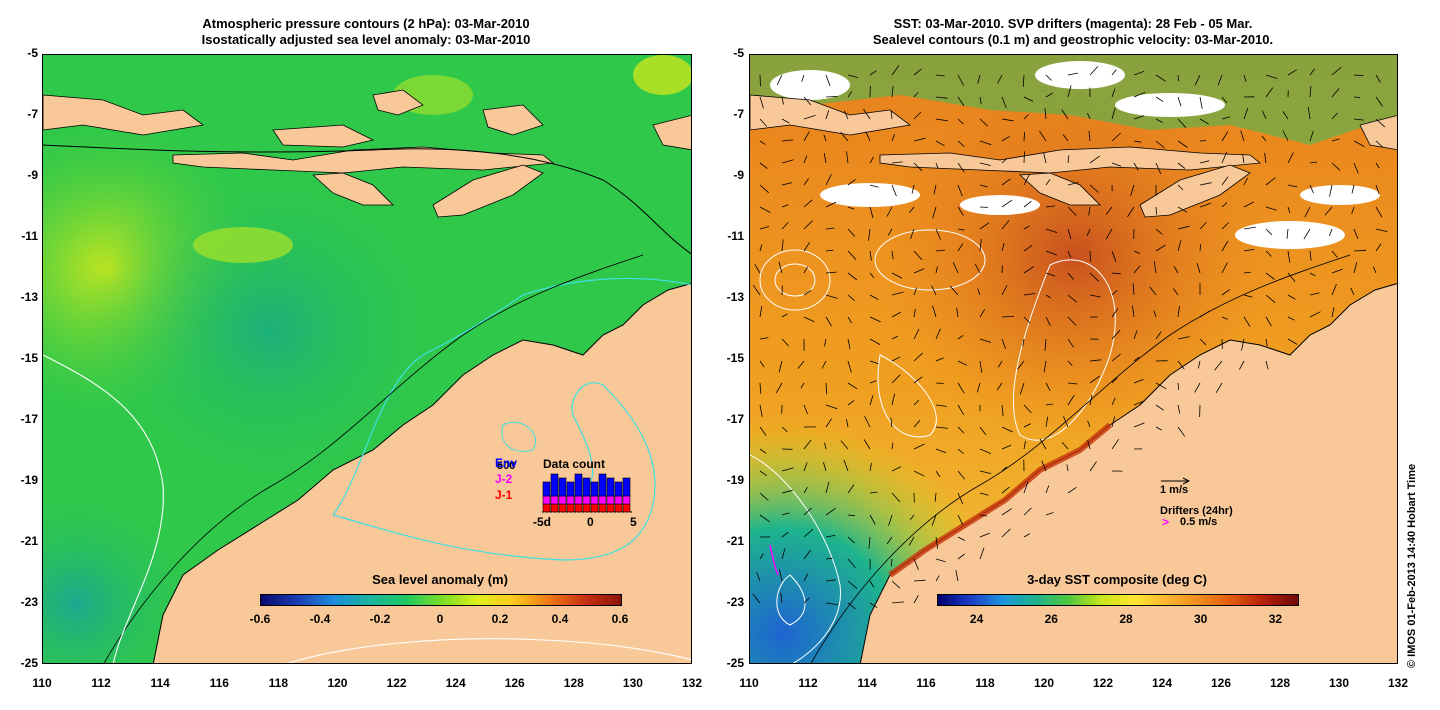  I want to click on sst-colorbar-title: 3-day SST composite (deg C), so click(1117, 579).